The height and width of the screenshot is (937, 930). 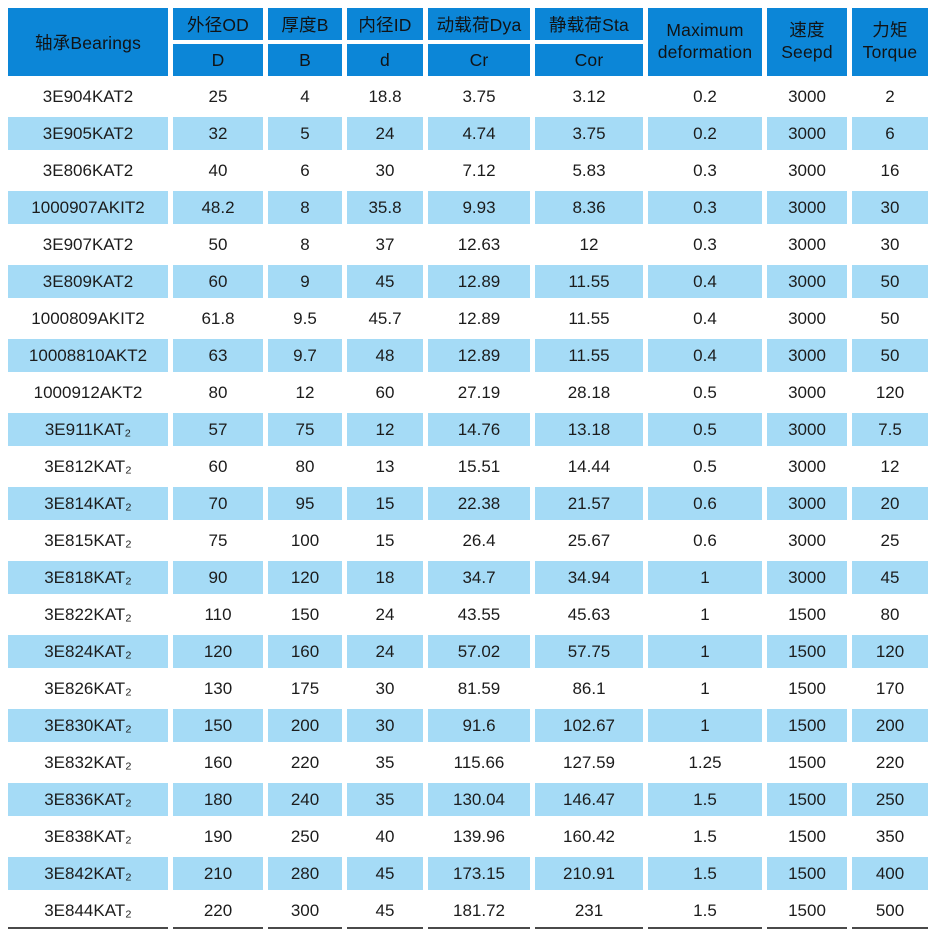 I want to click on cell-dynamic-load: 43.55, so click(x=479, y=614).